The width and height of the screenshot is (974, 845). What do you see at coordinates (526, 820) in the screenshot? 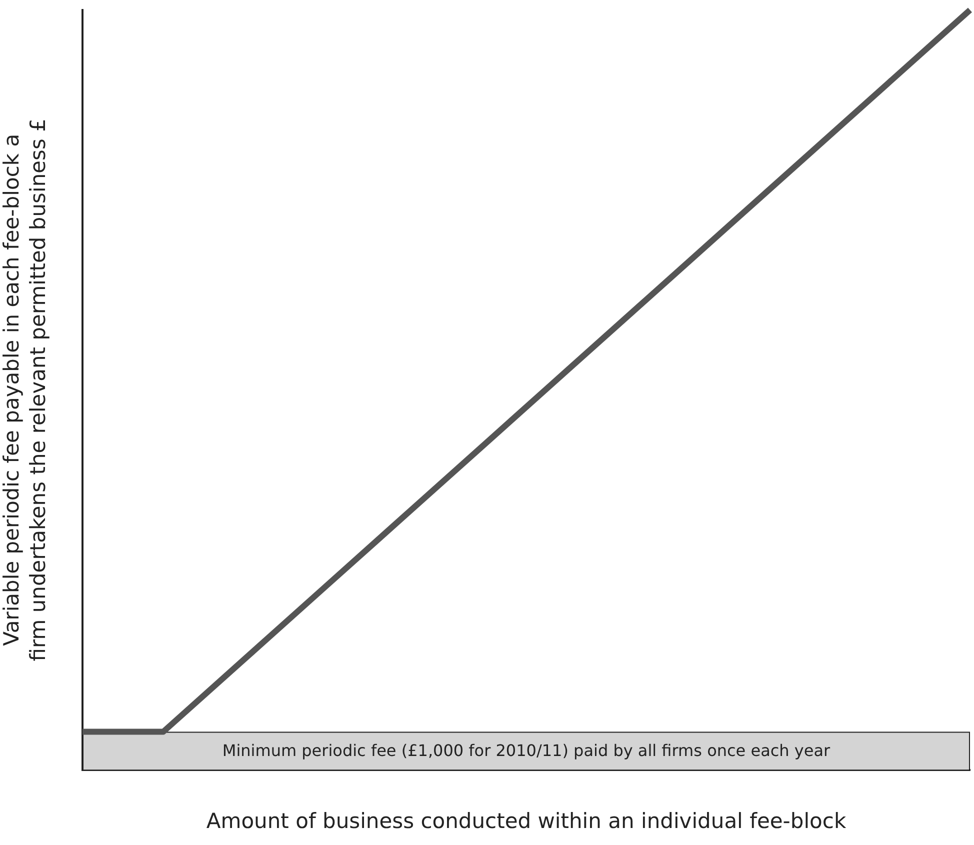
I see `x-axis-title: Amount of business conducted within an individual fee-block` at bounding box center [526, 820].